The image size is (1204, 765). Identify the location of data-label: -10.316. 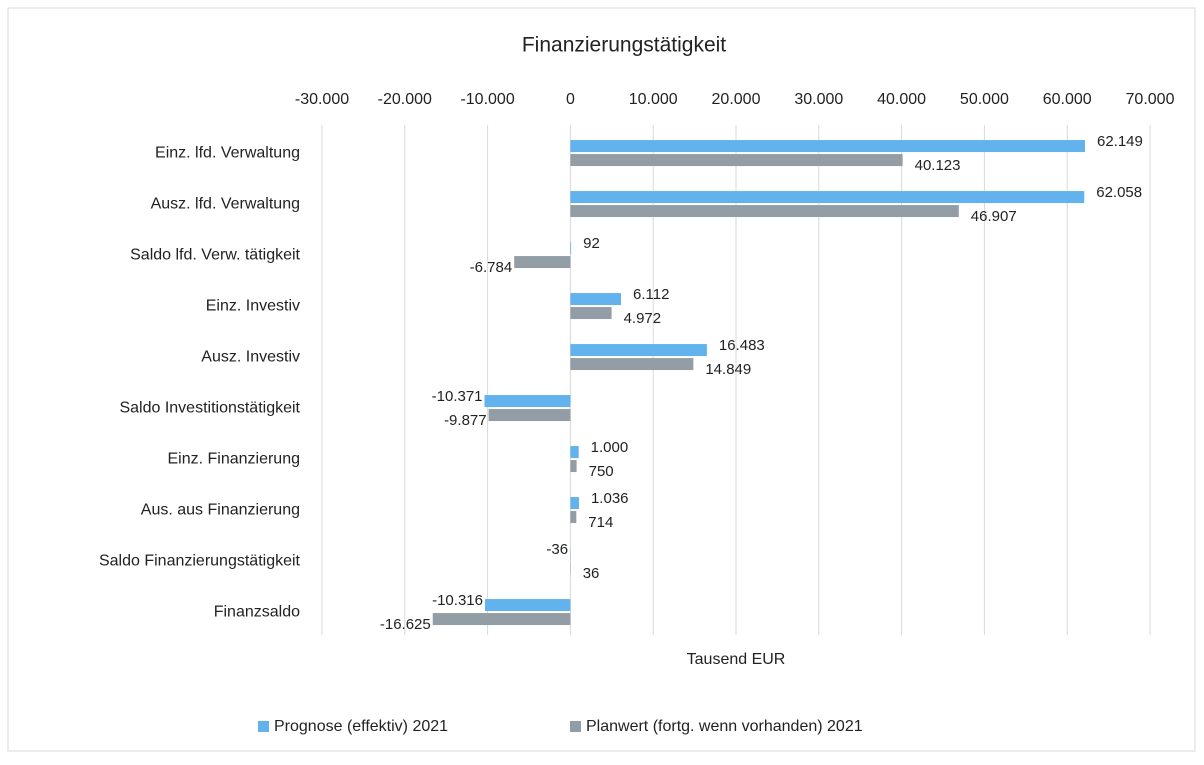
(457, 600).